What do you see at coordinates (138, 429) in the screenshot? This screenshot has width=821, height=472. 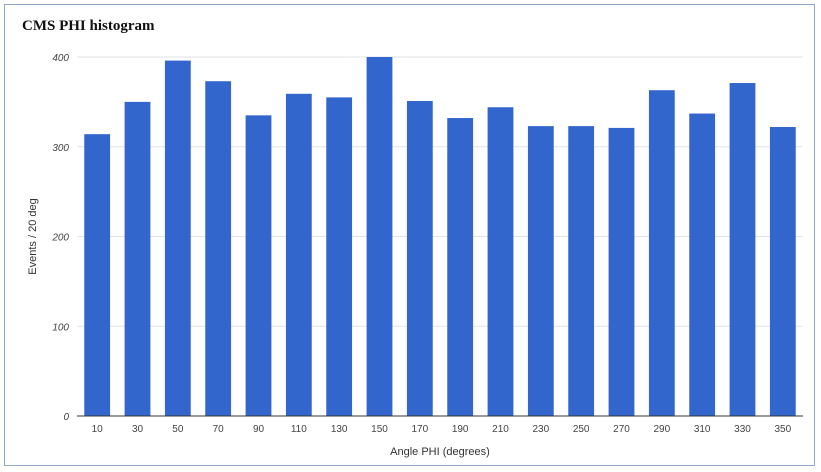 I see `x-tick-label: 30` at bounding box center [138, 429].